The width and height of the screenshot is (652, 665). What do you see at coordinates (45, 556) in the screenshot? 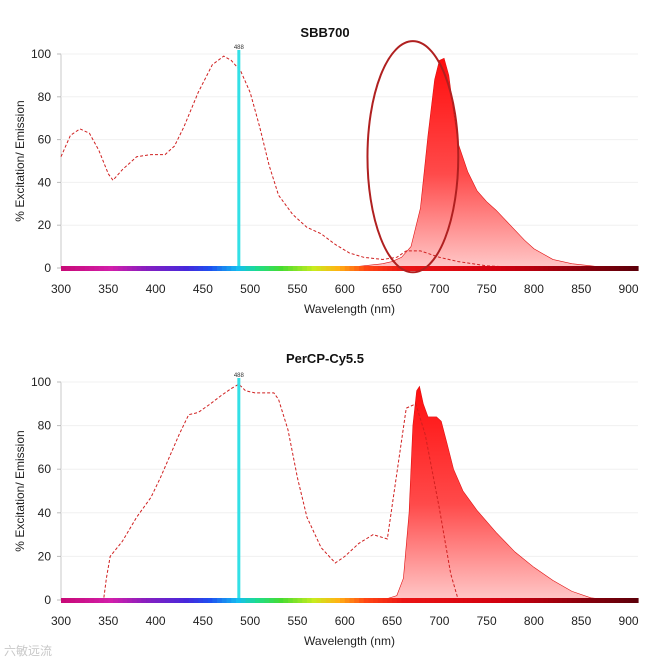
I see `y-tick-label: 20` at bounding box center [45, 556].